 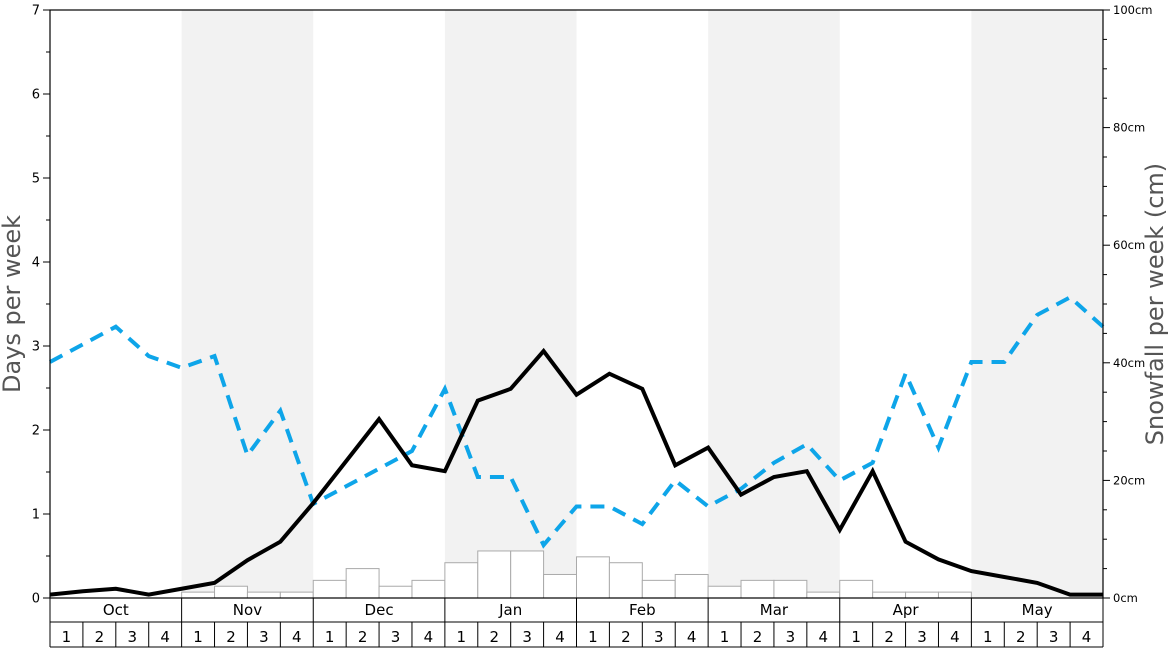 What do you see at coordinates (774, 610) in the screenshot?
I see `month-label: Mar` at bounding box center [774, 610].